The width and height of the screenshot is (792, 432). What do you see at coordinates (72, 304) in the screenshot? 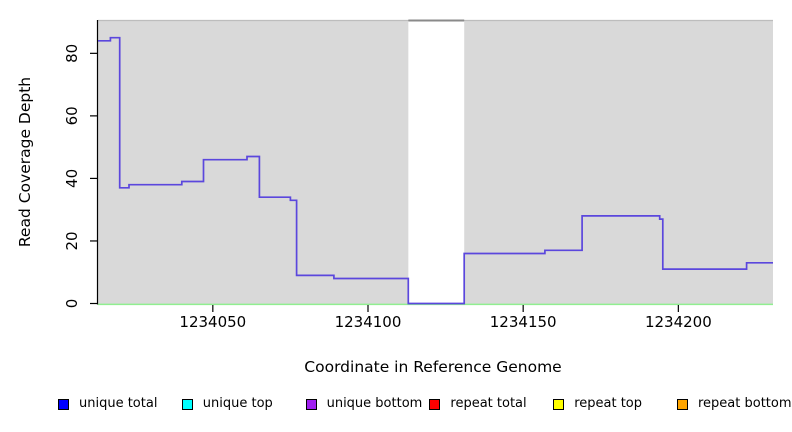
I see `y-tick-label: 0` at bounding box center [72, 304].